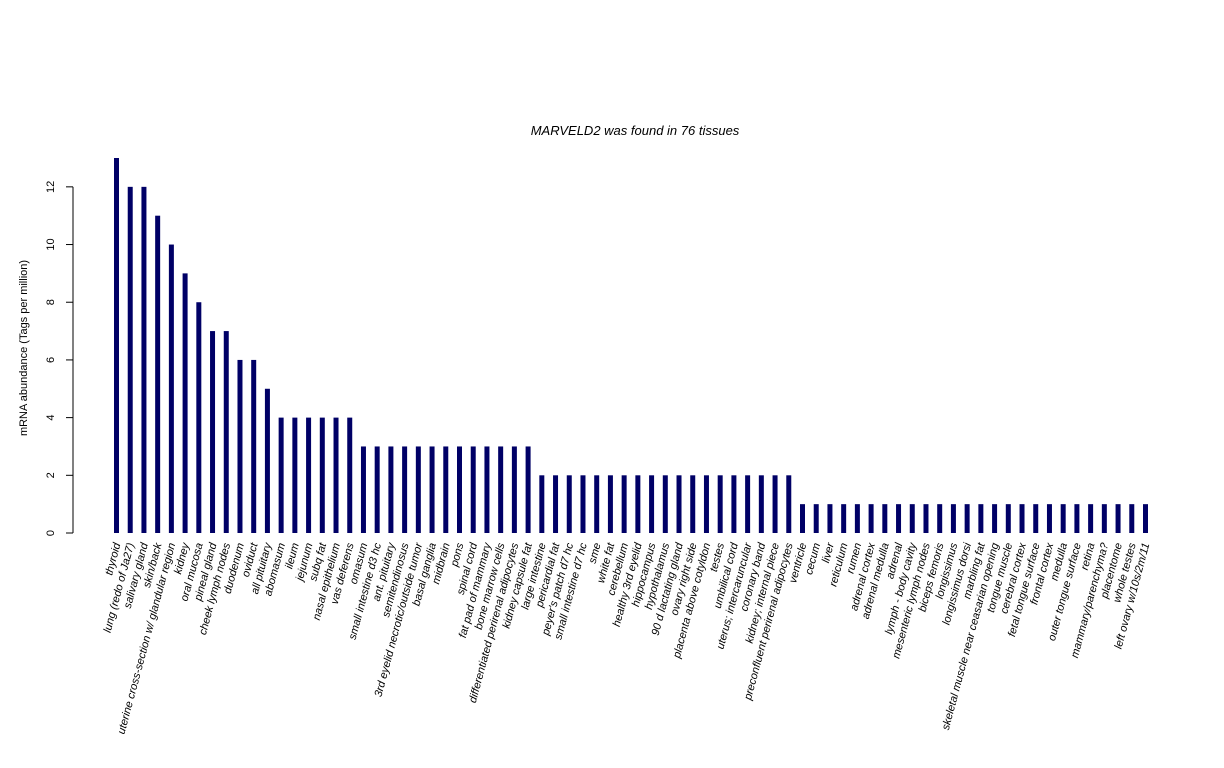 This screenshot has width=1224, height=768. What do you see at coordinates (51, 418) in the screenshot?
I see `y-tick-label: 4` at bounding box center [51, 418].